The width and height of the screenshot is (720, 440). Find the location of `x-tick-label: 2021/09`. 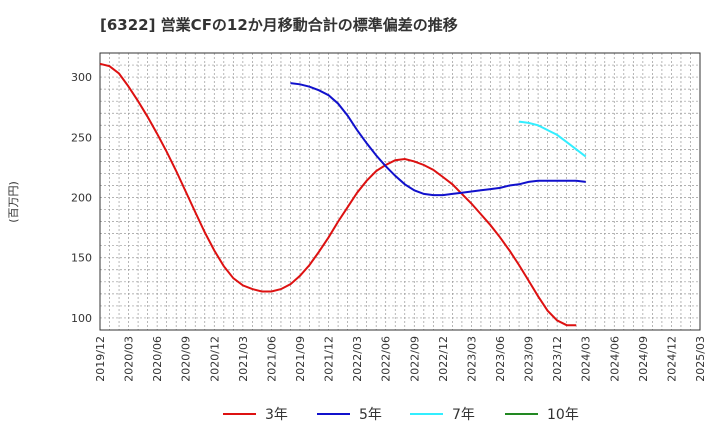

x-tick-label: 2021/09 is located at coordinates (300, 359).